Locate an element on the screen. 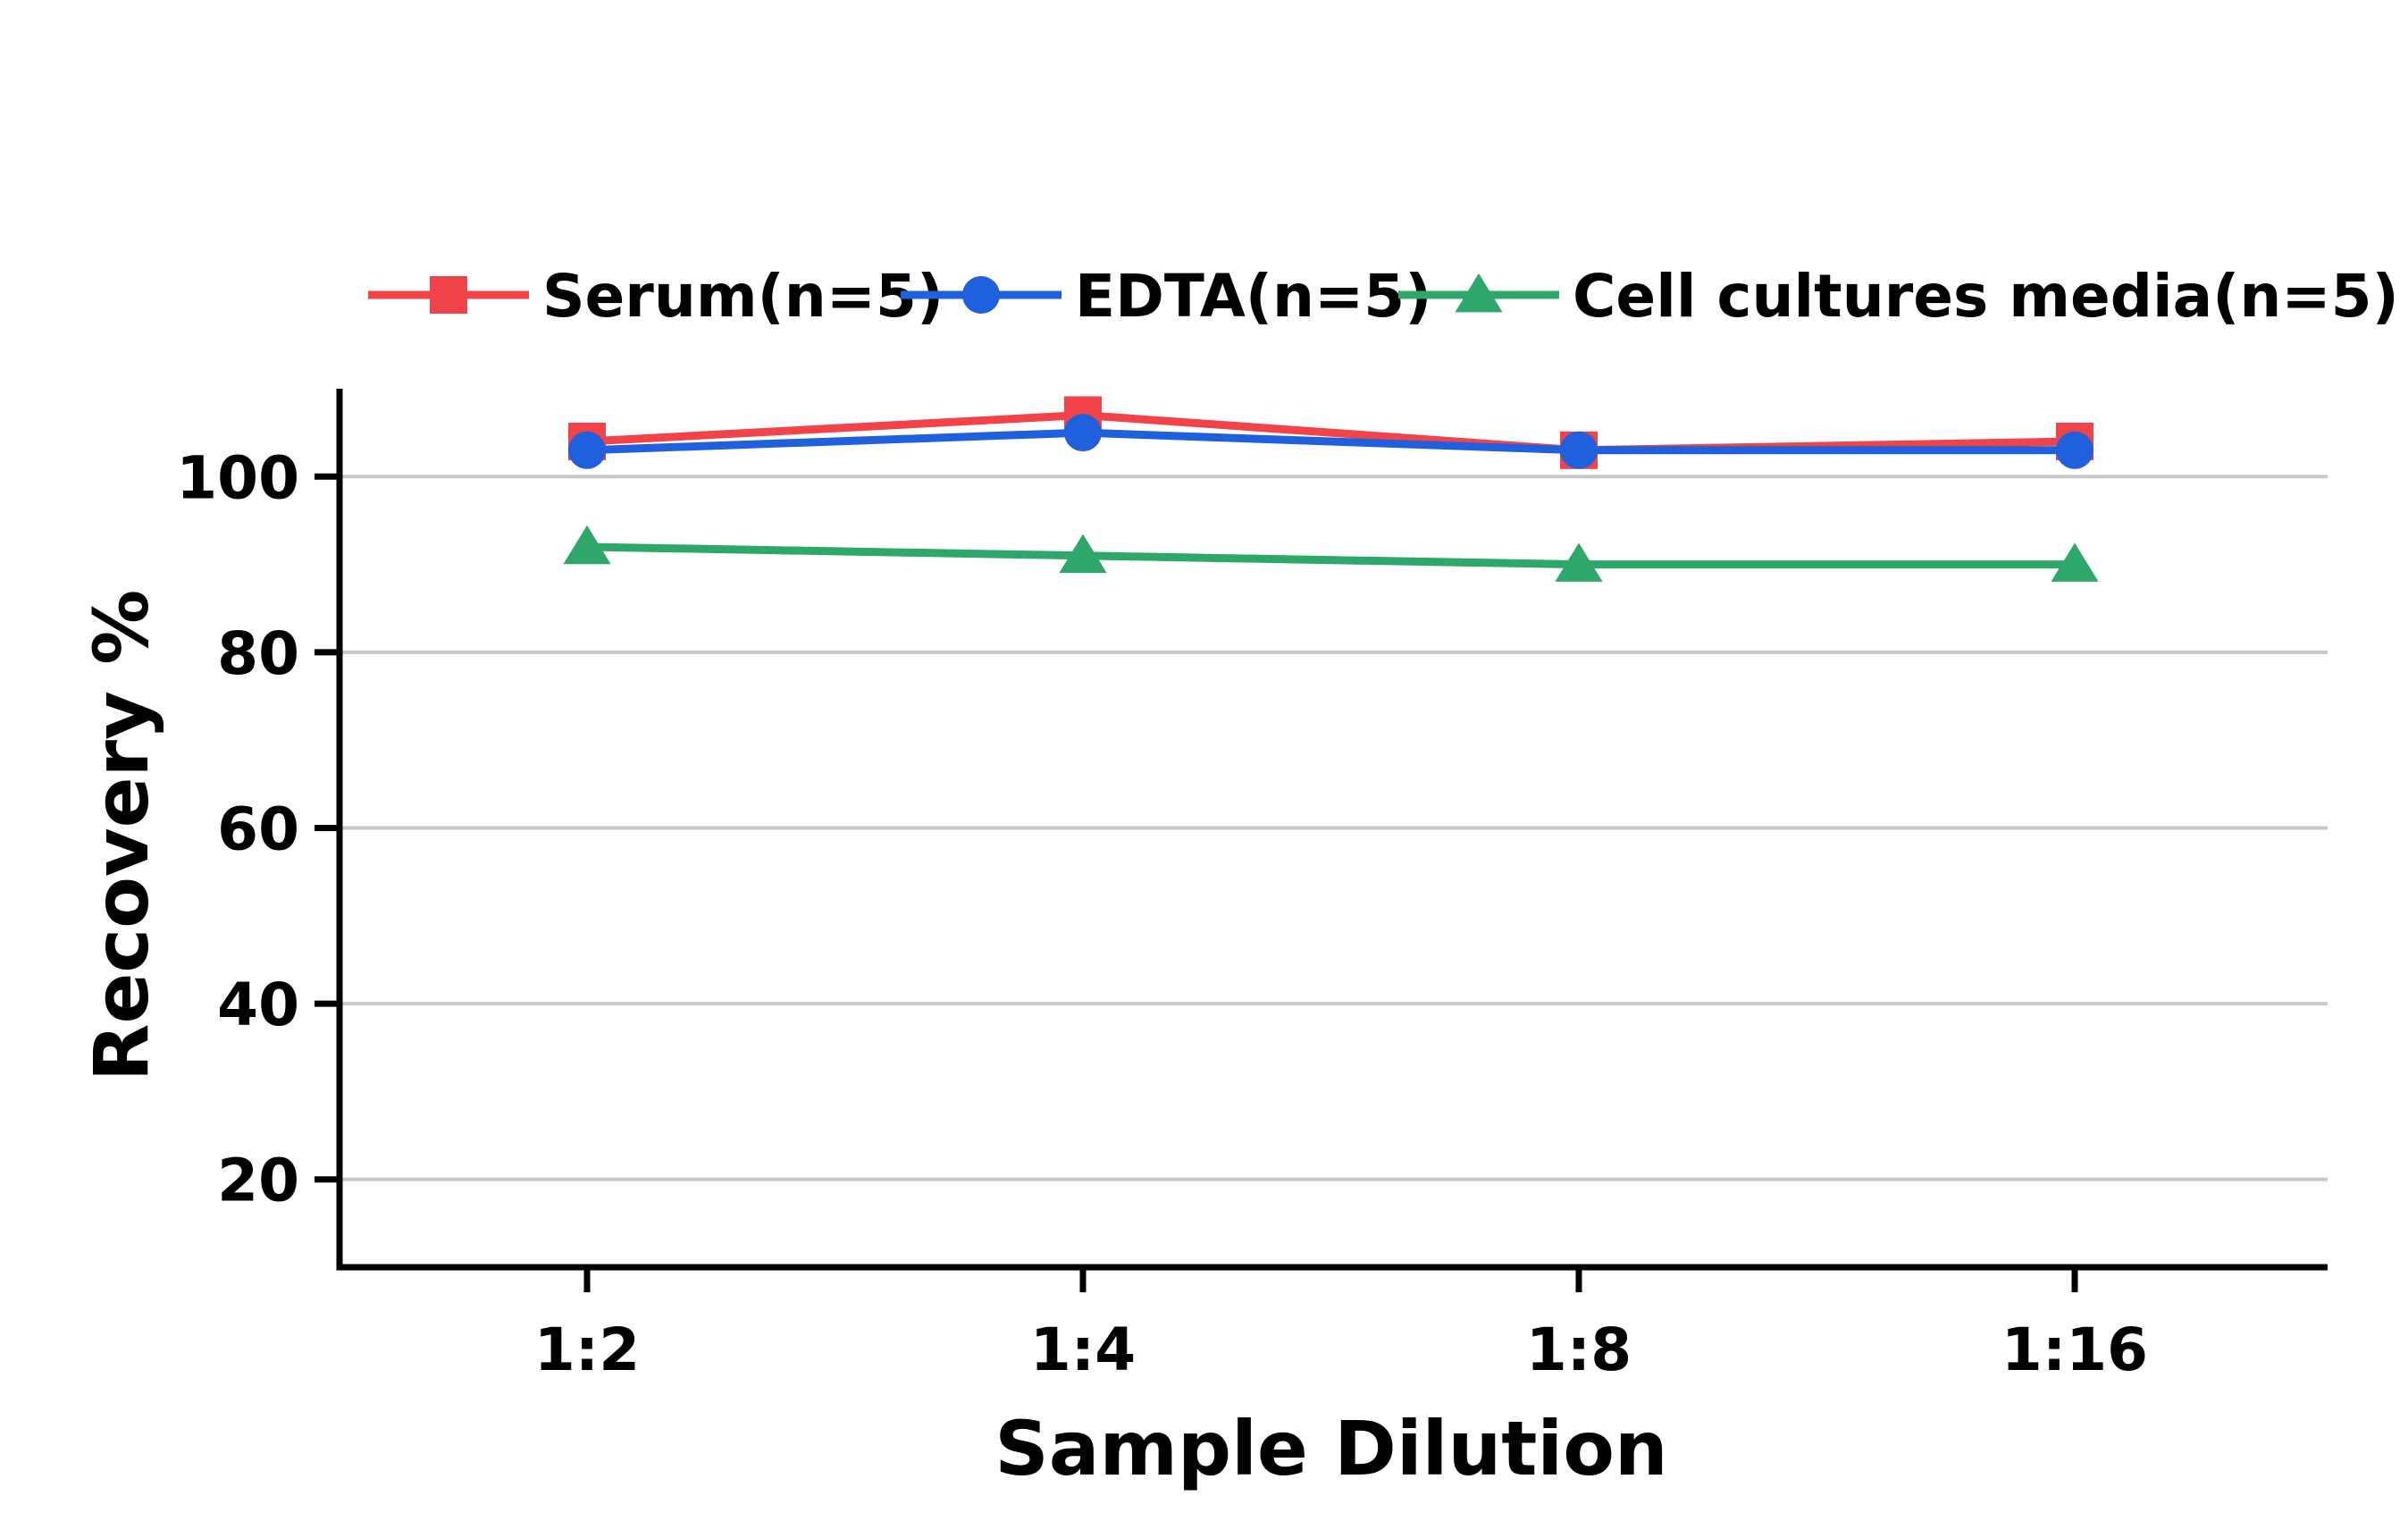 This screenshot has height=1538, width=2408. y-tick-label: 60 is located at coordinates (258, 829).